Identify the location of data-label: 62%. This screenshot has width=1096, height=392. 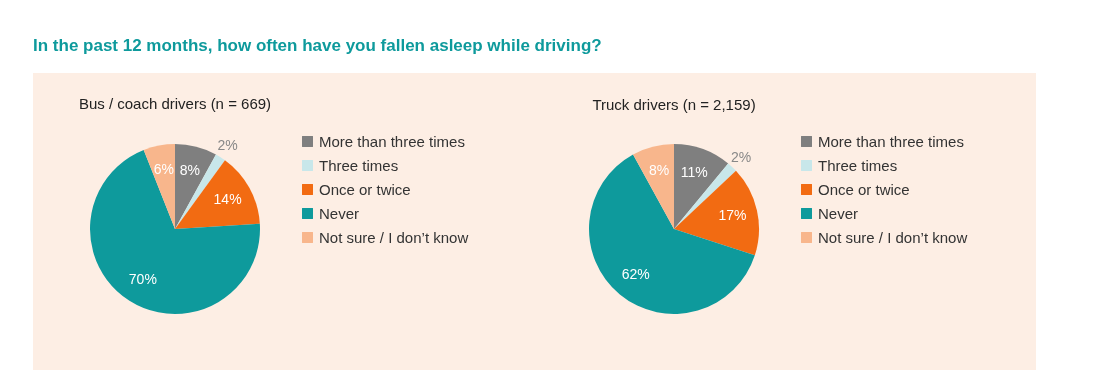
(635, 274).